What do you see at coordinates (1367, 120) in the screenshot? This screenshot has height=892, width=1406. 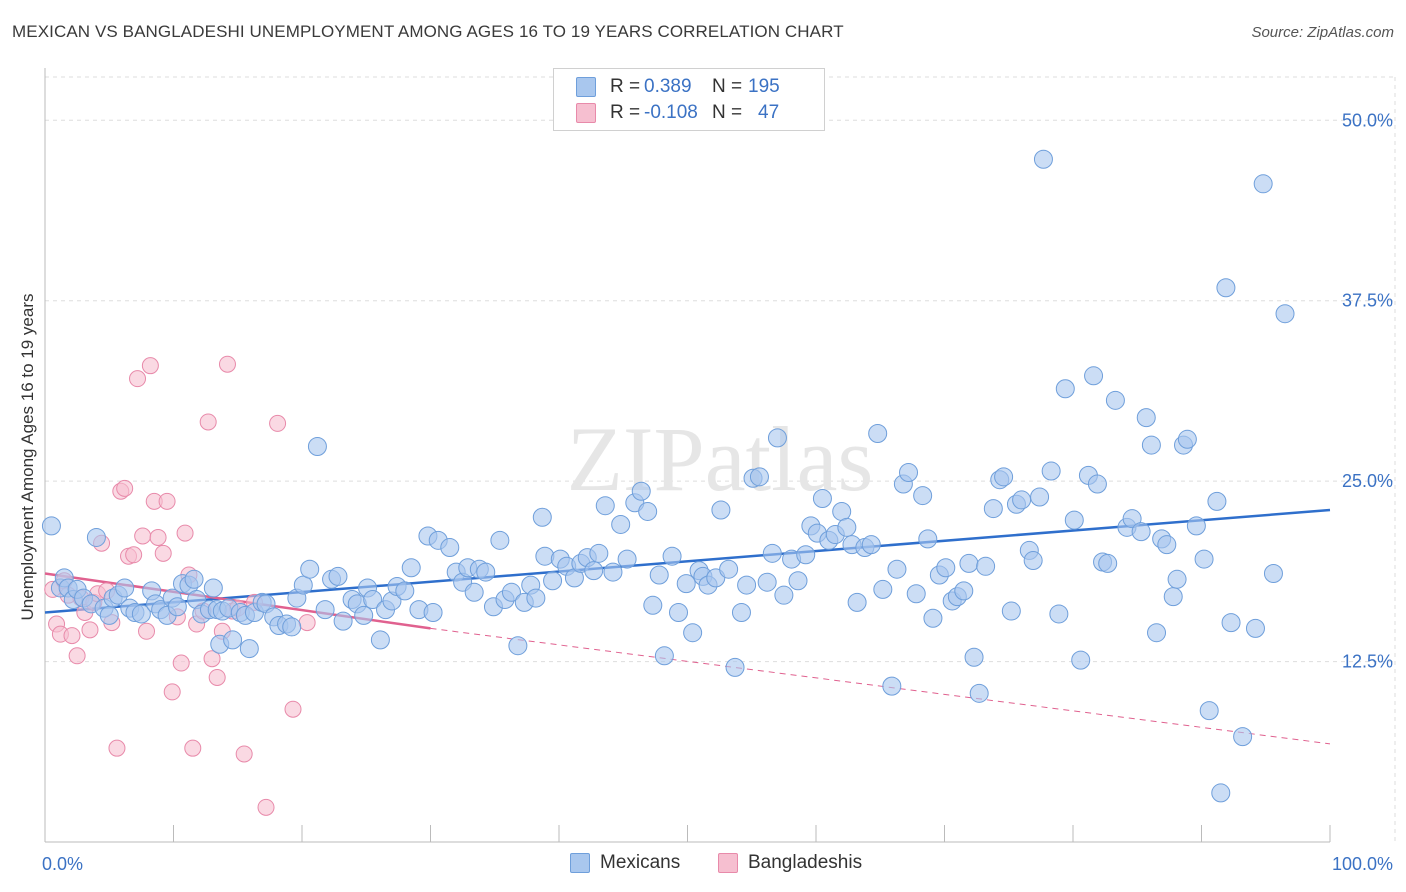 I see `y-tick-label: 50.0%` at bounding box center [1367, 120].